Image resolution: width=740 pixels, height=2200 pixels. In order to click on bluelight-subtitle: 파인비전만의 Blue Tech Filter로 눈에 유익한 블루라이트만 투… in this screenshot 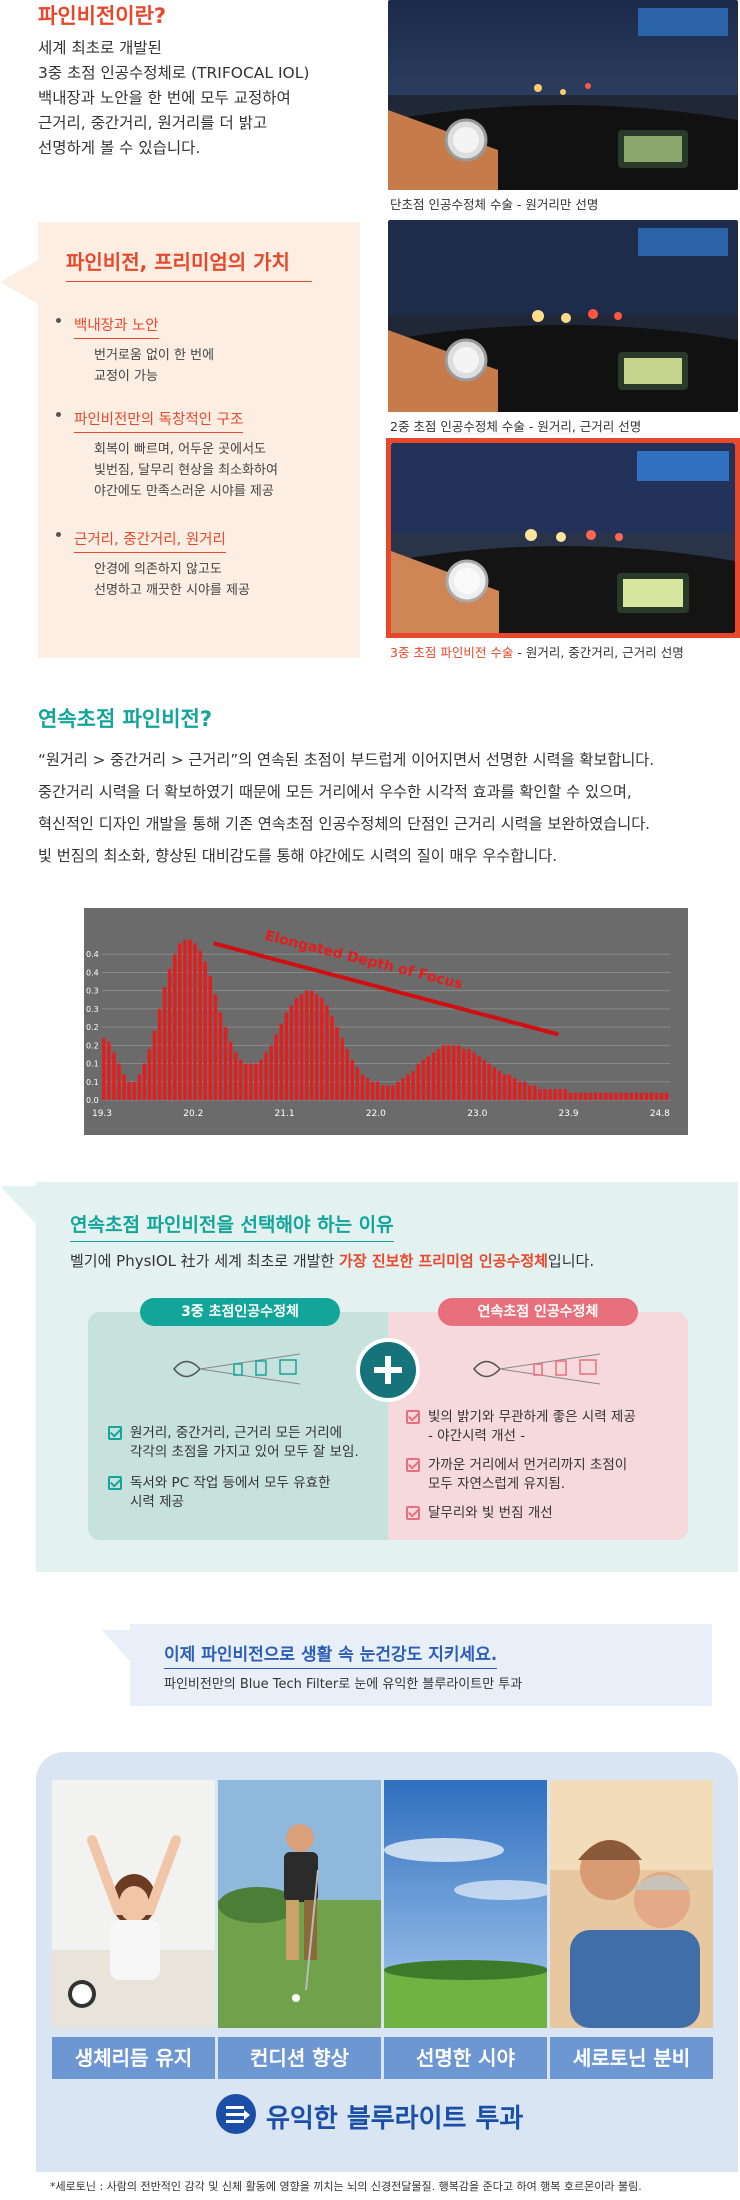, I will do `click(343, 1684)`.